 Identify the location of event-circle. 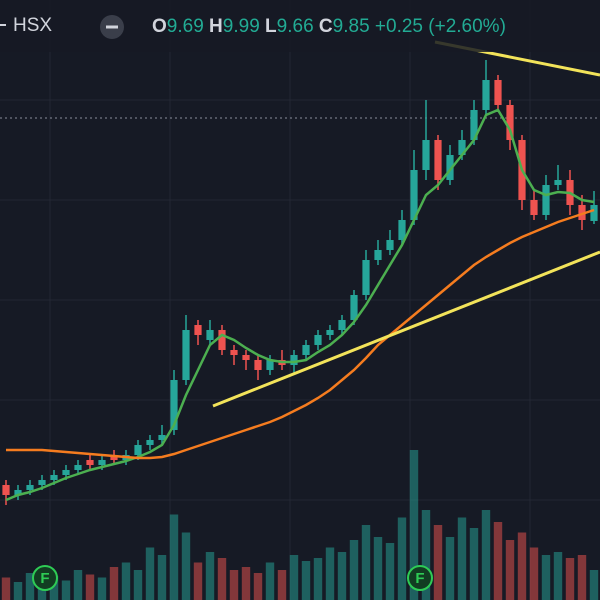
(45, 578).